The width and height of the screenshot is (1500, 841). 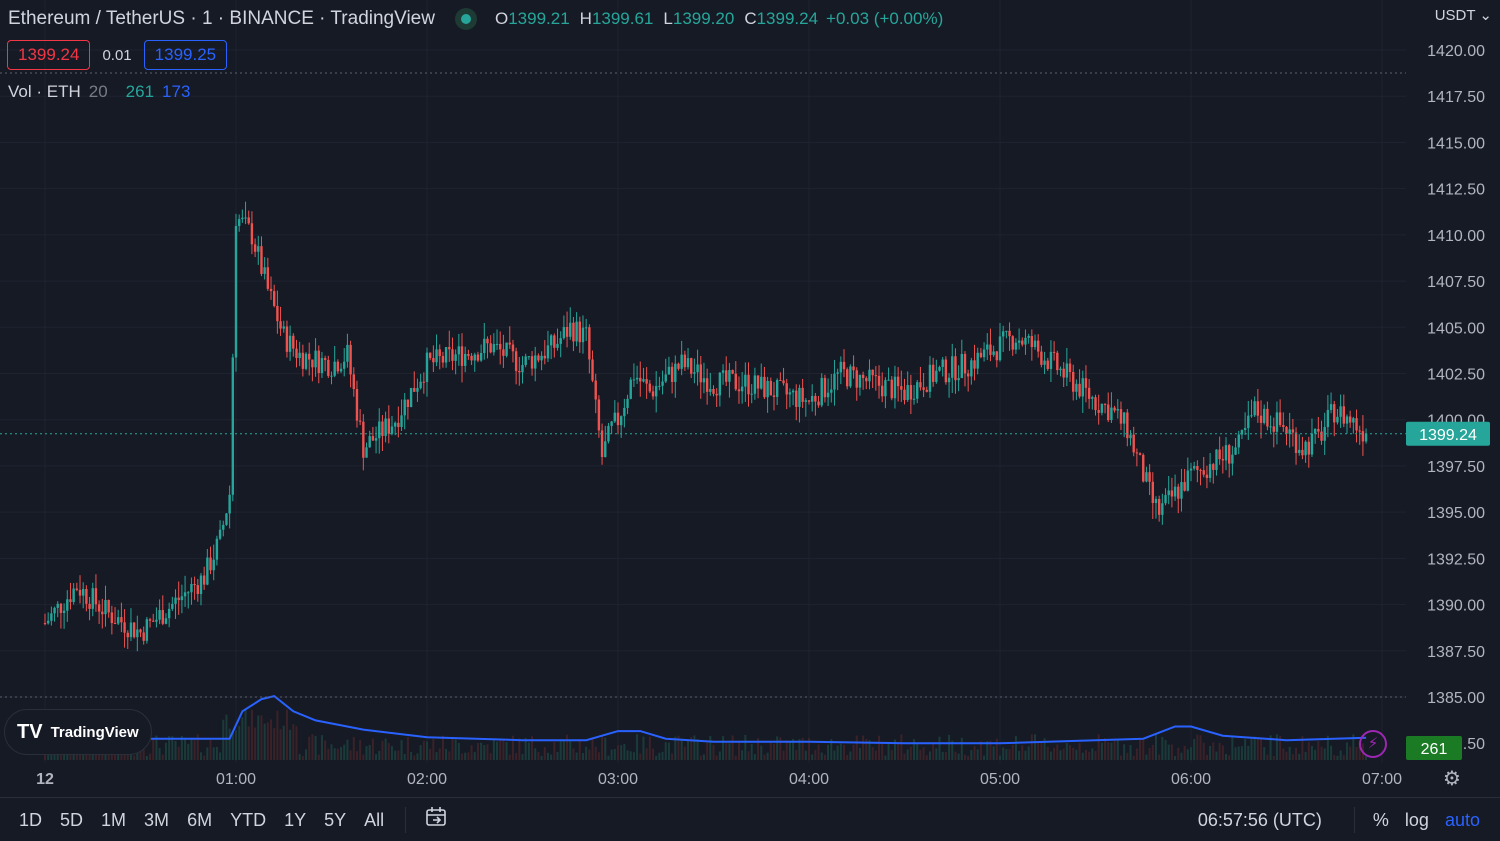 I want to click on range-5d-button: 5D, so click(x=72, y=819).